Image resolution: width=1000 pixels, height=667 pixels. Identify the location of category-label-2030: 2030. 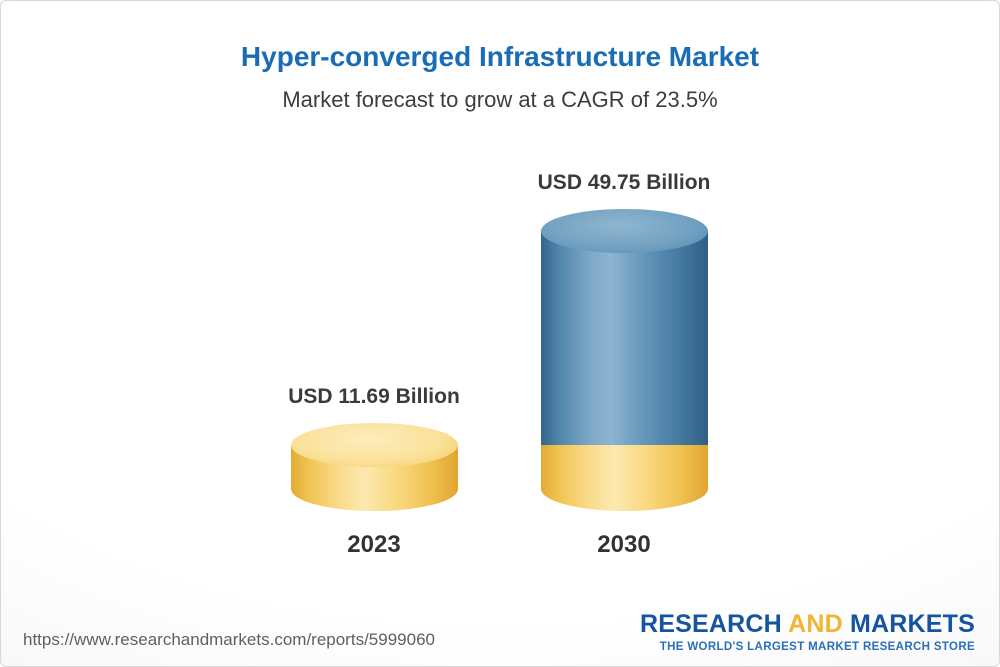
(624, 544).